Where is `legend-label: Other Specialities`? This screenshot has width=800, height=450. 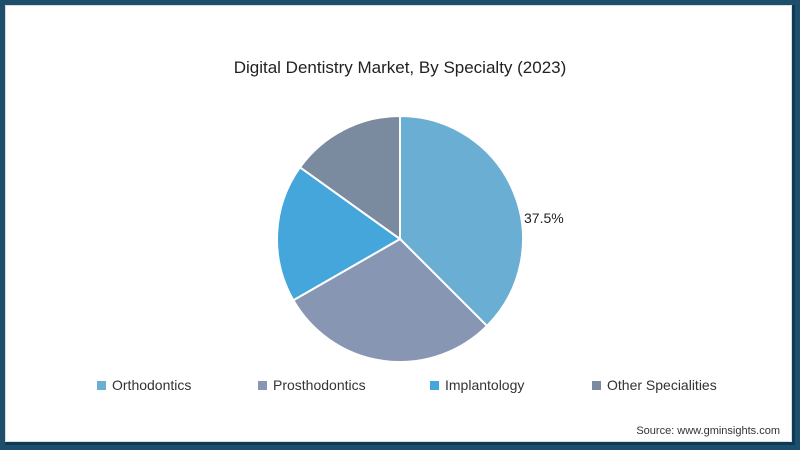 legend-label: Other Specialities is located at coordinates (662, 385).